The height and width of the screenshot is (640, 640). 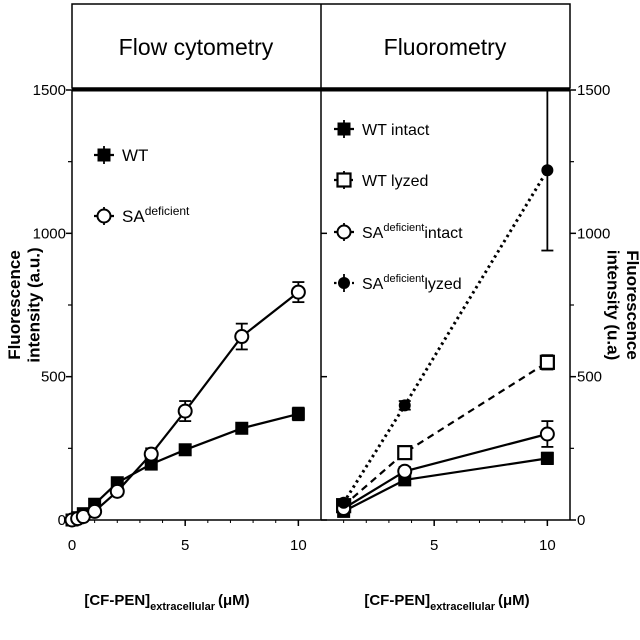 I want to click on panel-headers: Flow cytometry Fluorometry, so click(x=321, y=46).